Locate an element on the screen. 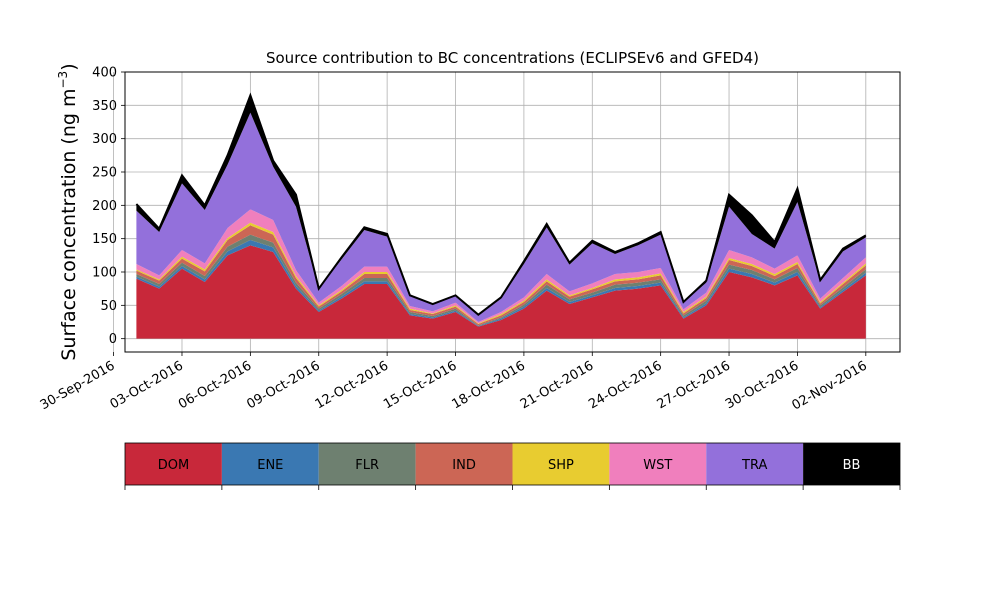  legend-swatch-dom is located at coordinates (173, 464).